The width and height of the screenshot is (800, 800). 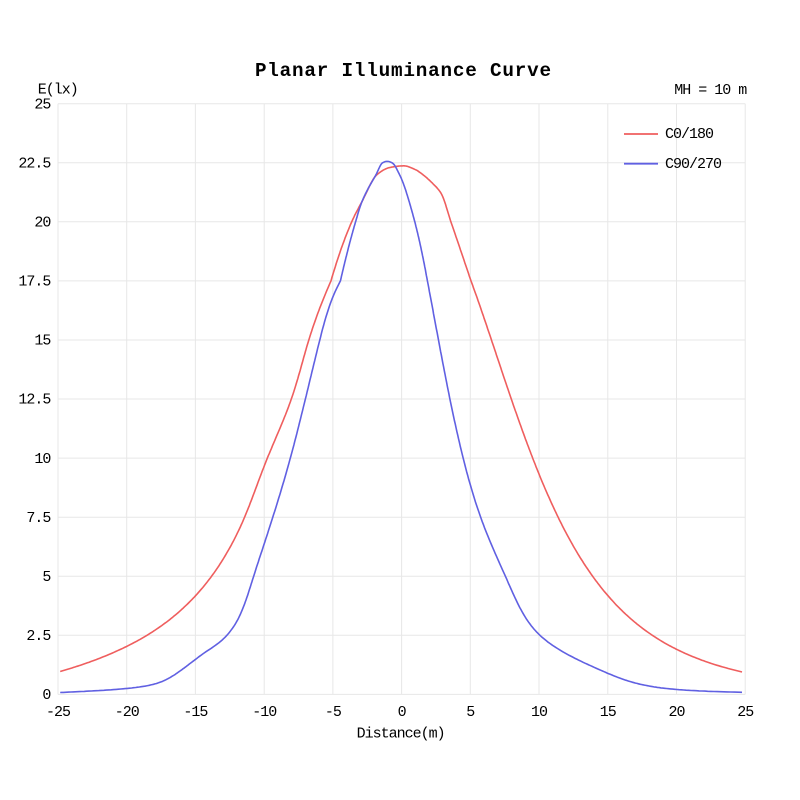 I want to click on svg-text: E(lx), so click(x=58, y=89).